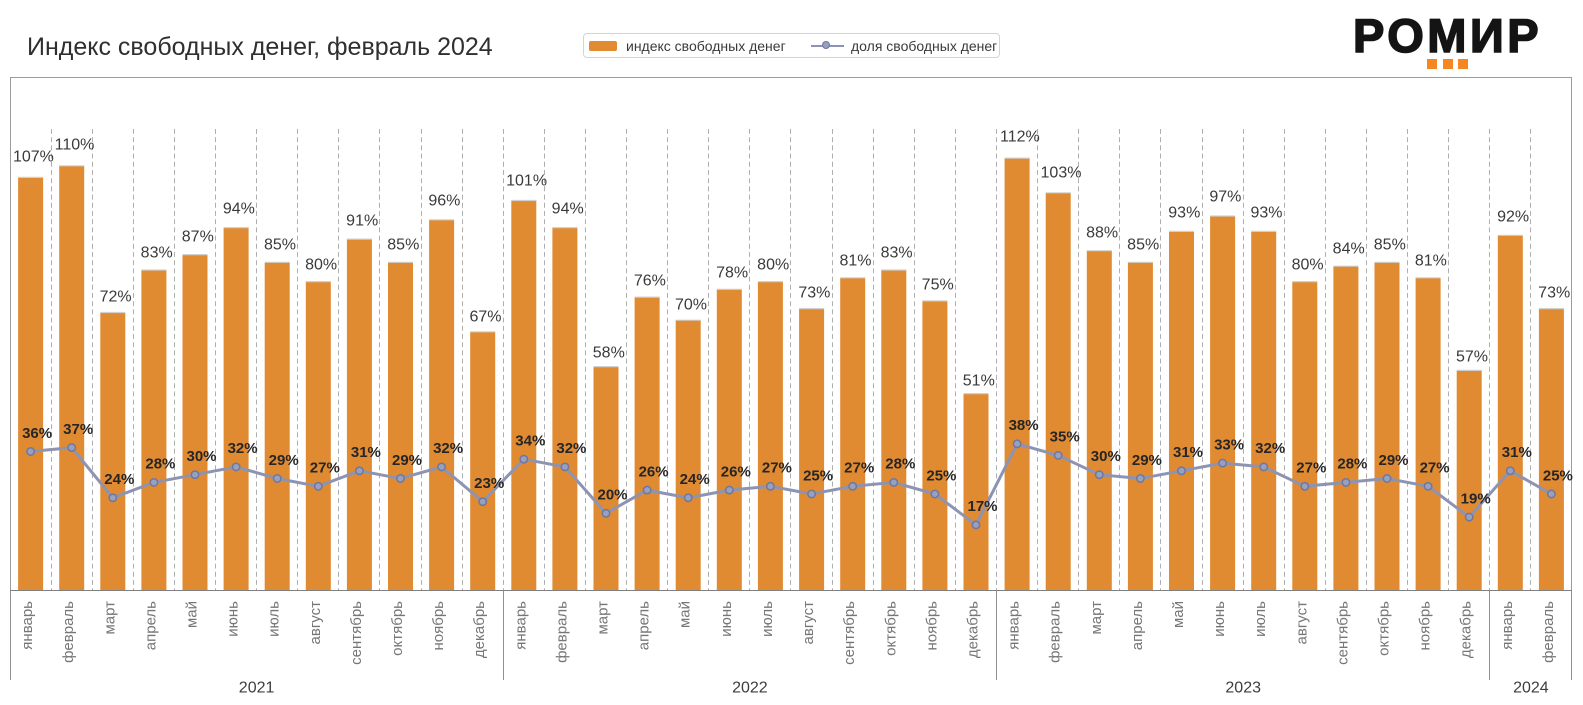 Image resolution: width=1583 pixels, height=705 pixels. Describe the element at coordinates (116, 296) in the screenshot. I see `svg-text: 72%` at that location.